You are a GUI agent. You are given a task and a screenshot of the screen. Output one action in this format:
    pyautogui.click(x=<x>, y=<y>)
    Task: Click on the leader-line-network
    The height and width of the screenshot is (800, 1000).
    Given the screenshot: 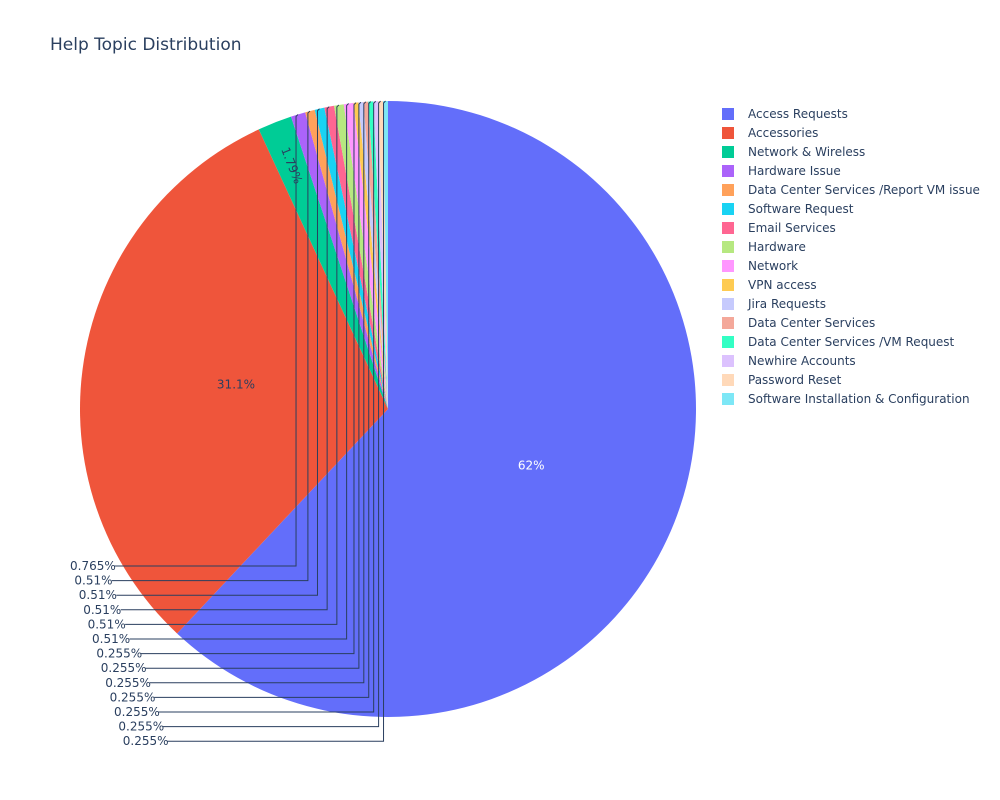 What is the action you would take?
    pyautogui.click(x=239, y=371)
    